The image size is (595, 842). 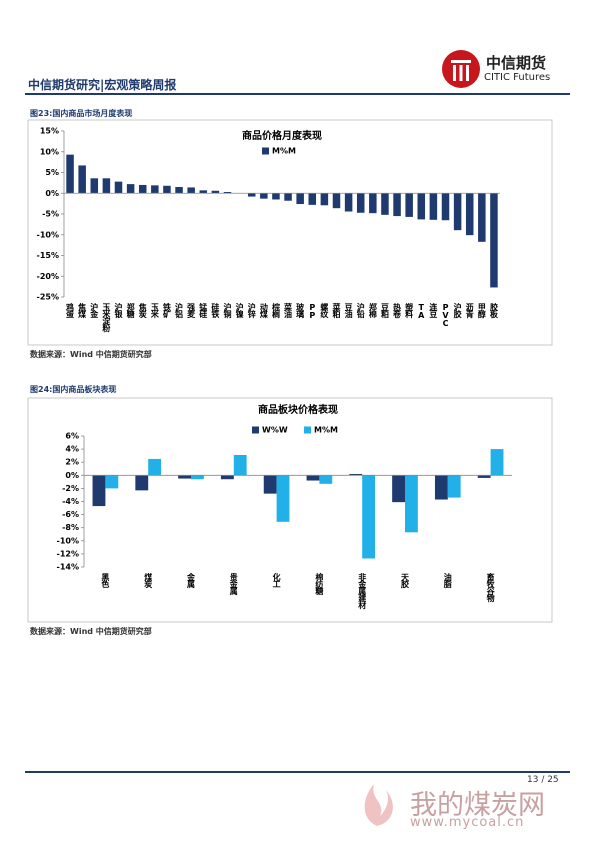 I want to click on x-tick-label: 畜牧谷物, so click(x=490, y=587).